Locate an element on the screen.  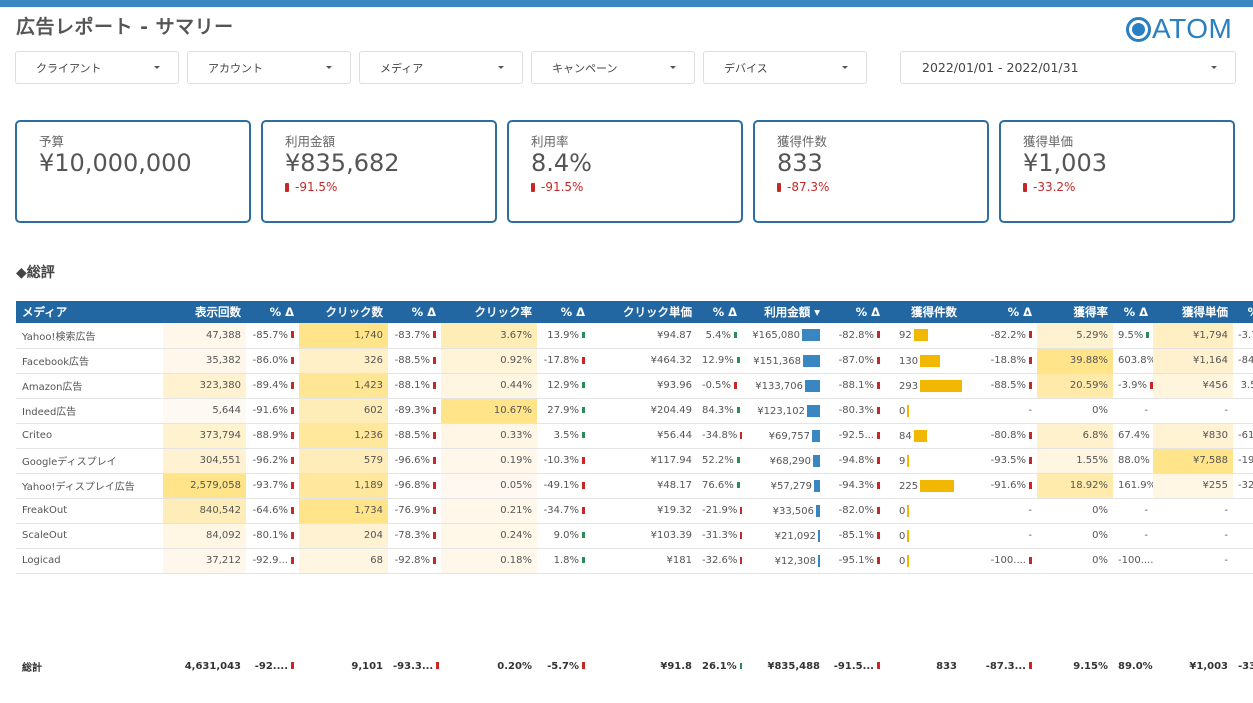
table-cell: 579 is located at coordinates (343, 461).